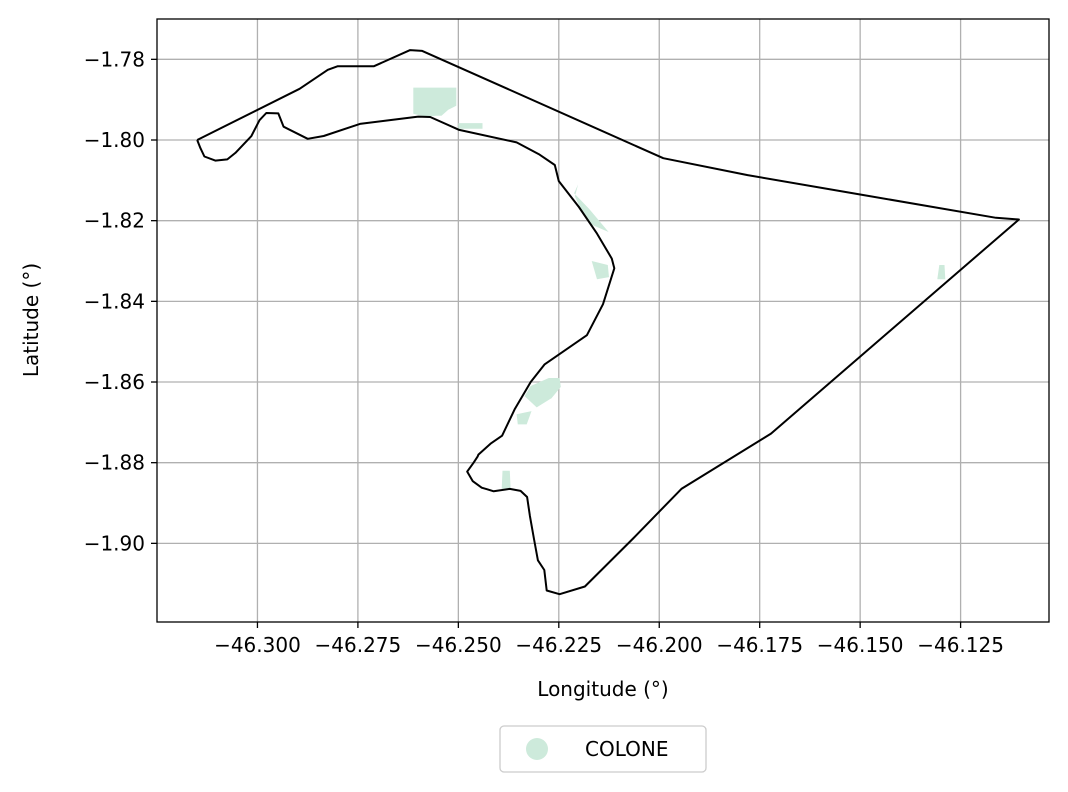  I want to click on y-tick-label: −1.84, so click(114, 301).